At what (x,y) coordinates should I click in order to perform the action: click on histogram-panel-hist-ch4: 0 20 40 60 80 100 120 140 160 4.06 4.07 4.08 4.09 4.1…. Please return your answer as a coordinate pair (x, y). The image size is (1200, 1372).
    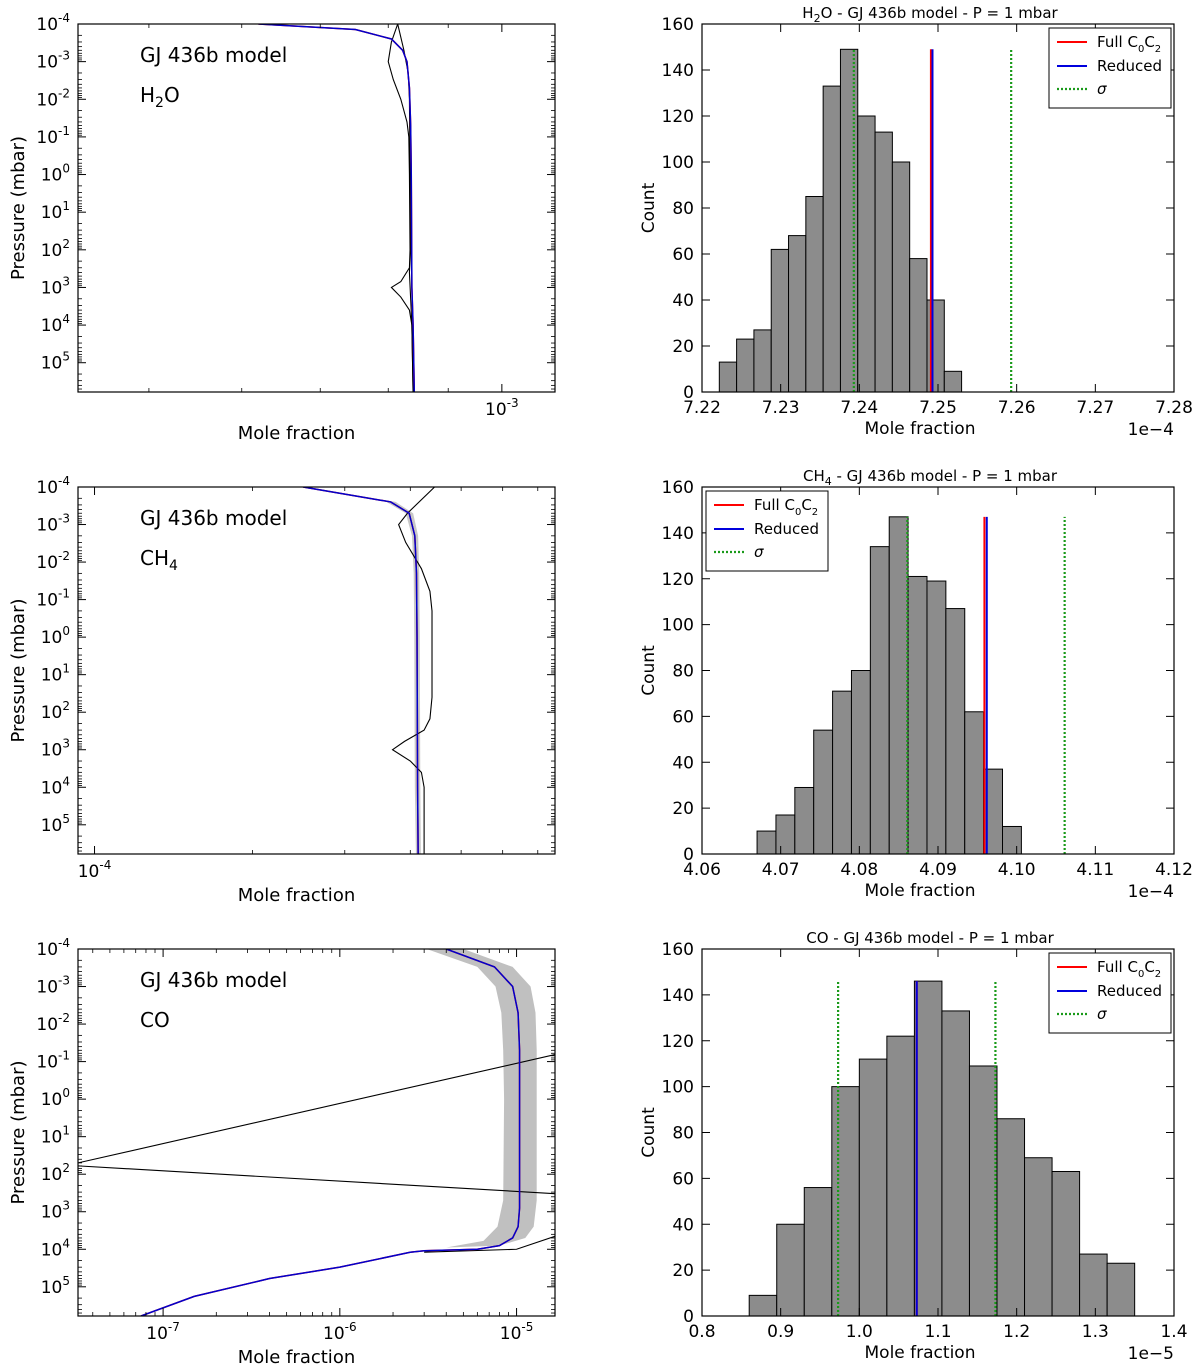
    Looking at the image, I should click on (916, 684).